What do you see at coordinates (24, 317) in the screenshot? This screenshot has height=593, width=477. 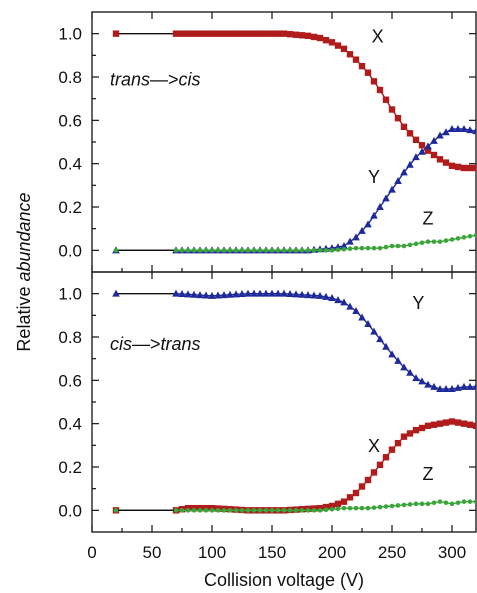 I see `y-axis-title-plain: Relative` at bounding box center [24, 317].